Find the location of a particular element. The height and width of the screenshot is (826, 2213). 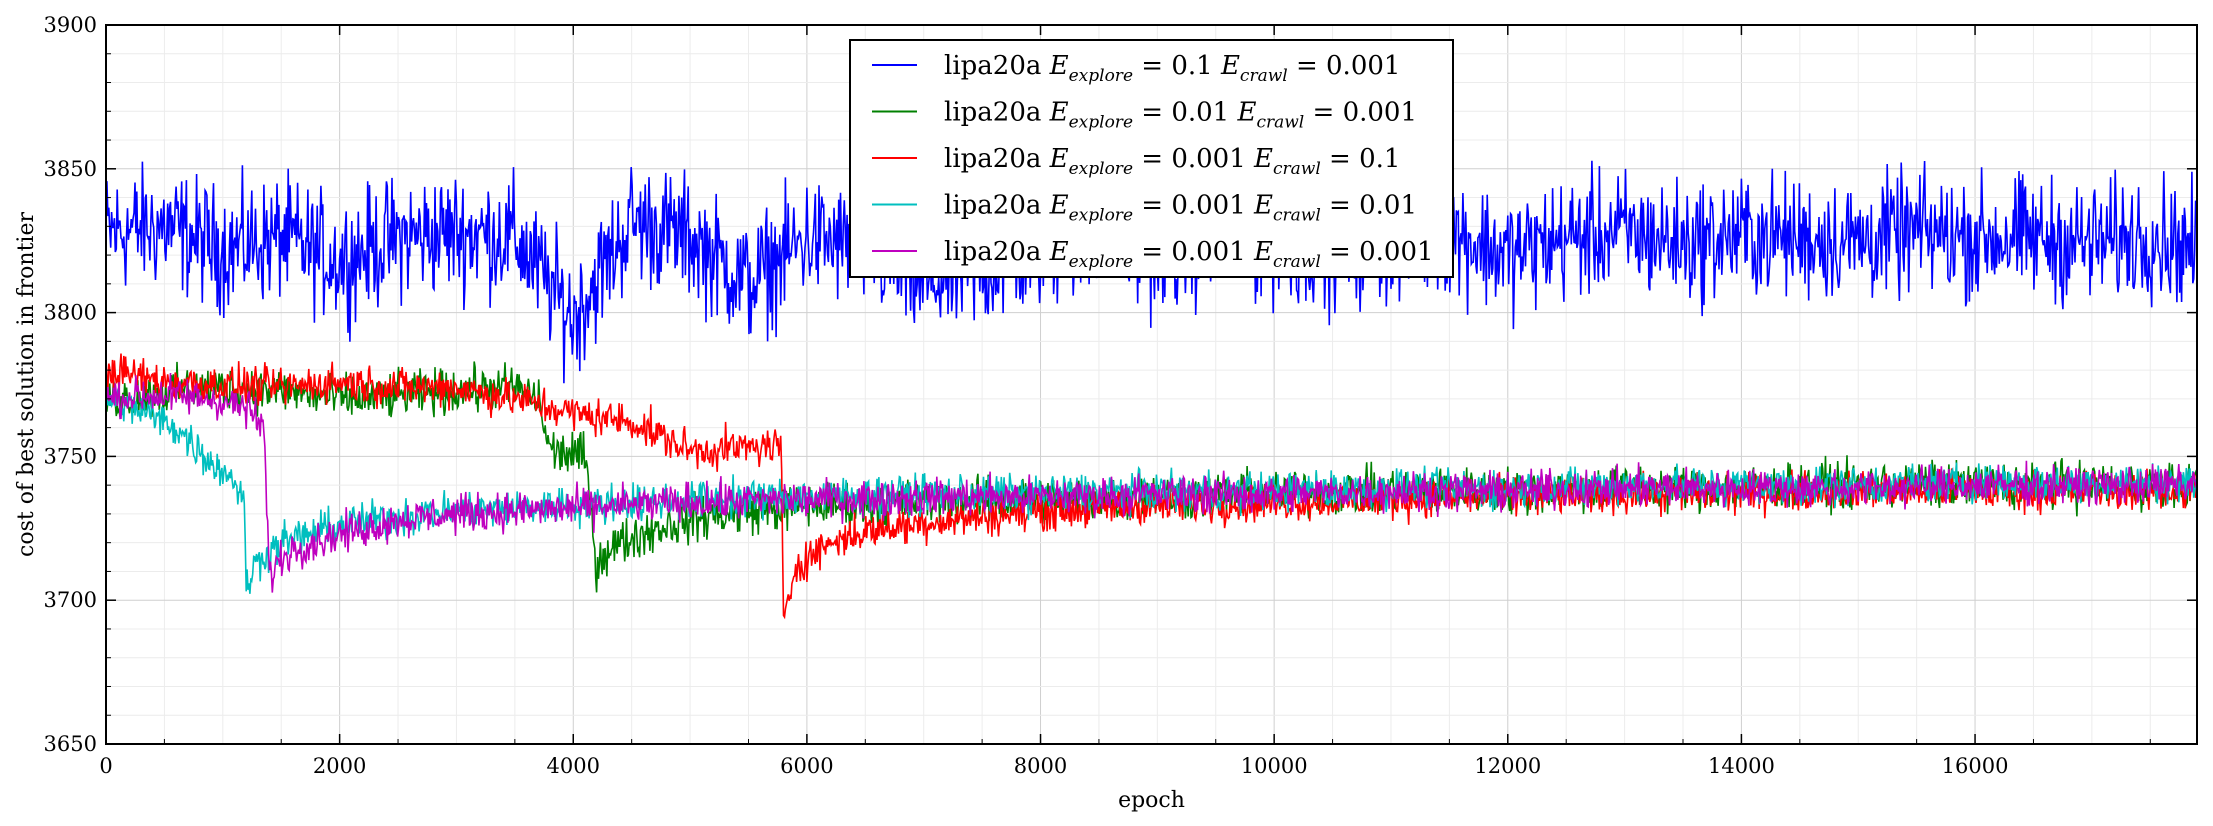

y-tick-label: 3650 is located at coordinates (70, 744).